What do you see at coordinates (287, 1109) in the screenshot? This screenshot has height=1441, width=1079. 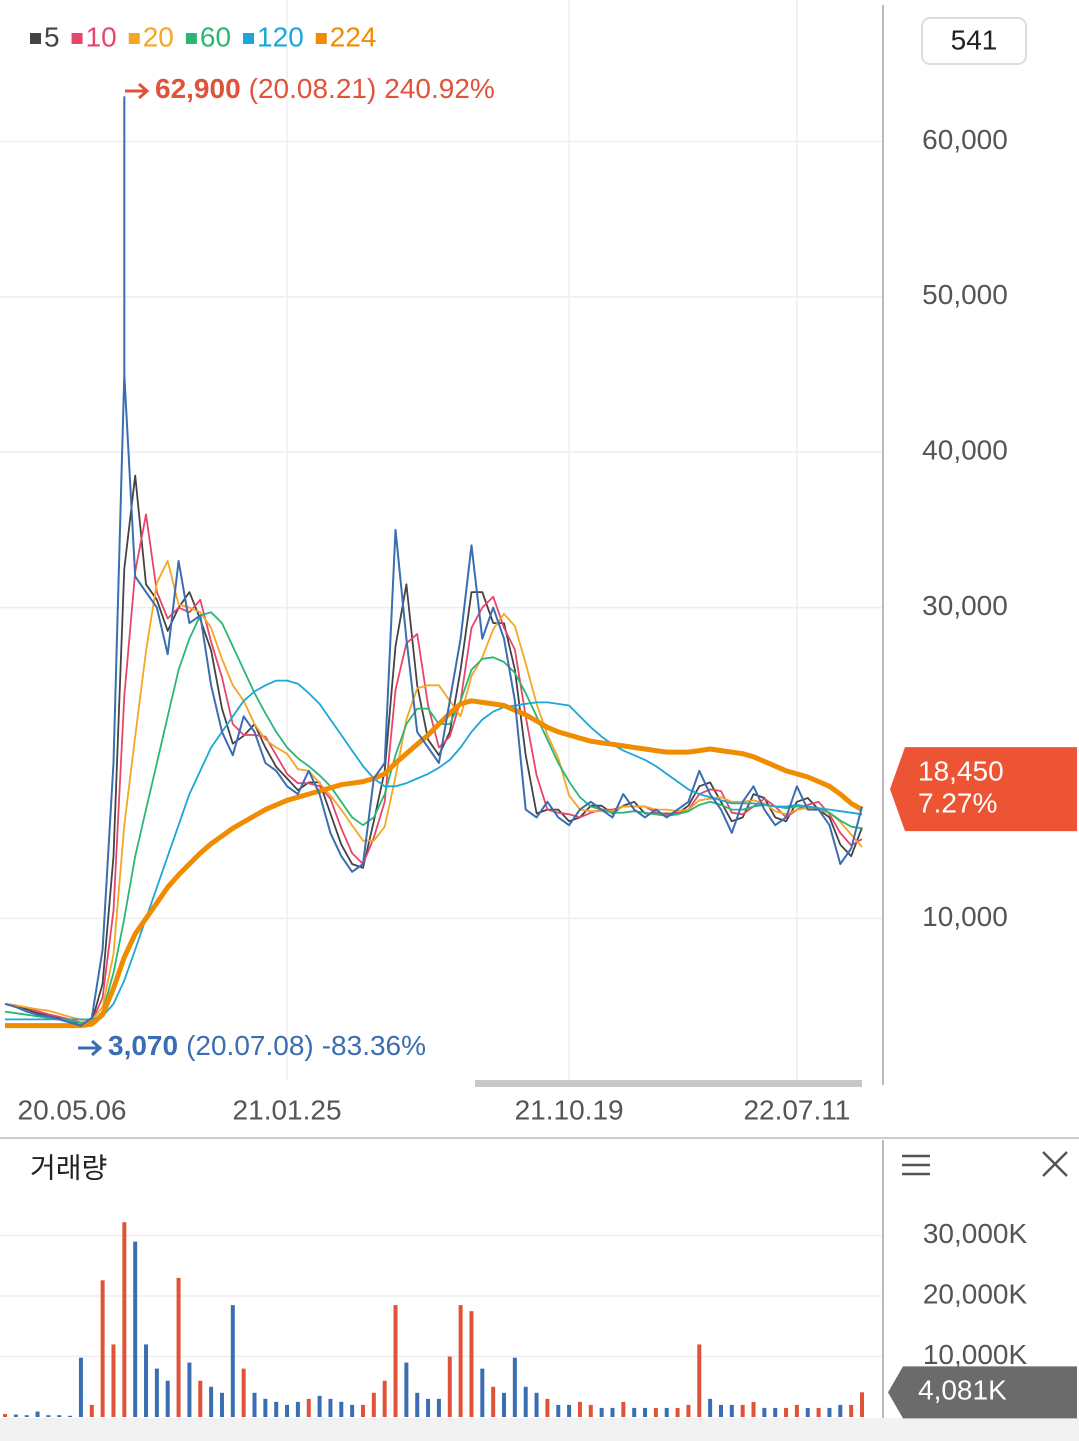 I see `x-tick-label: 21.01.25` at bounding box center [287, 1109].